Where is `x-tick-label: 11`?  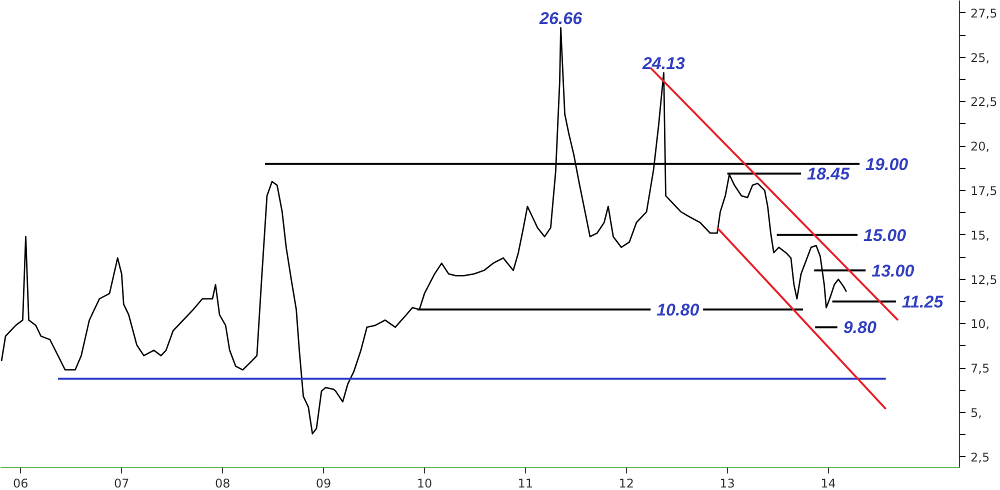
x-tick-label: 11 is located at coordinates (526, 483).